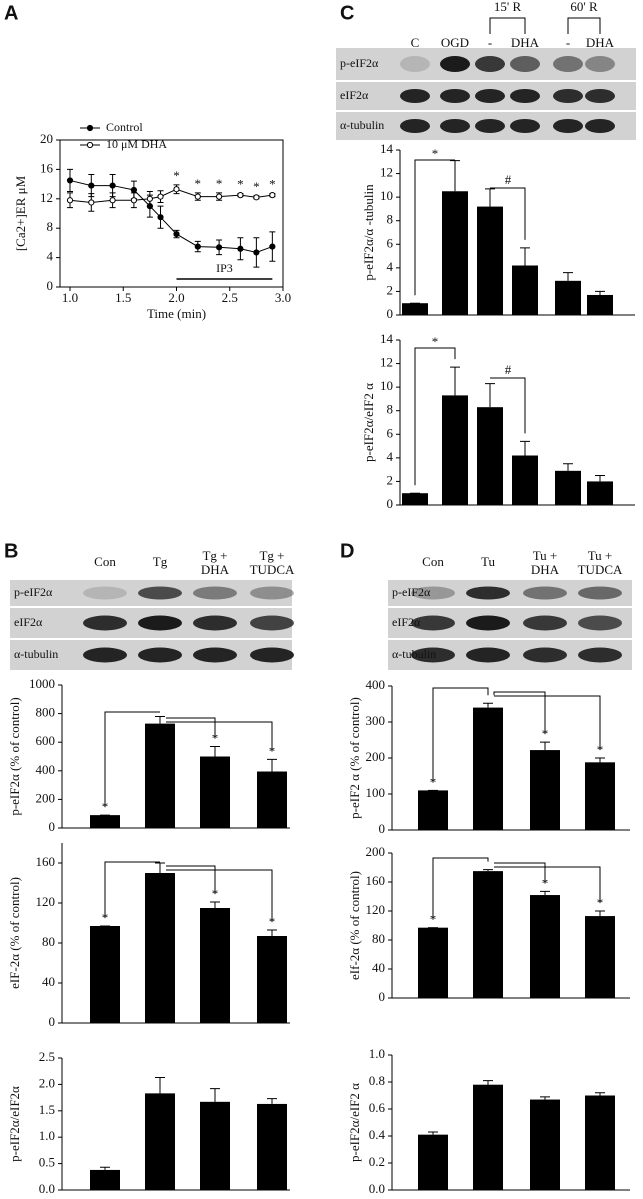 The image size is (643, 1199). Describe the element at coordinates (160, 561) in the screenshot. I see `lane-label: Tg` at that location.